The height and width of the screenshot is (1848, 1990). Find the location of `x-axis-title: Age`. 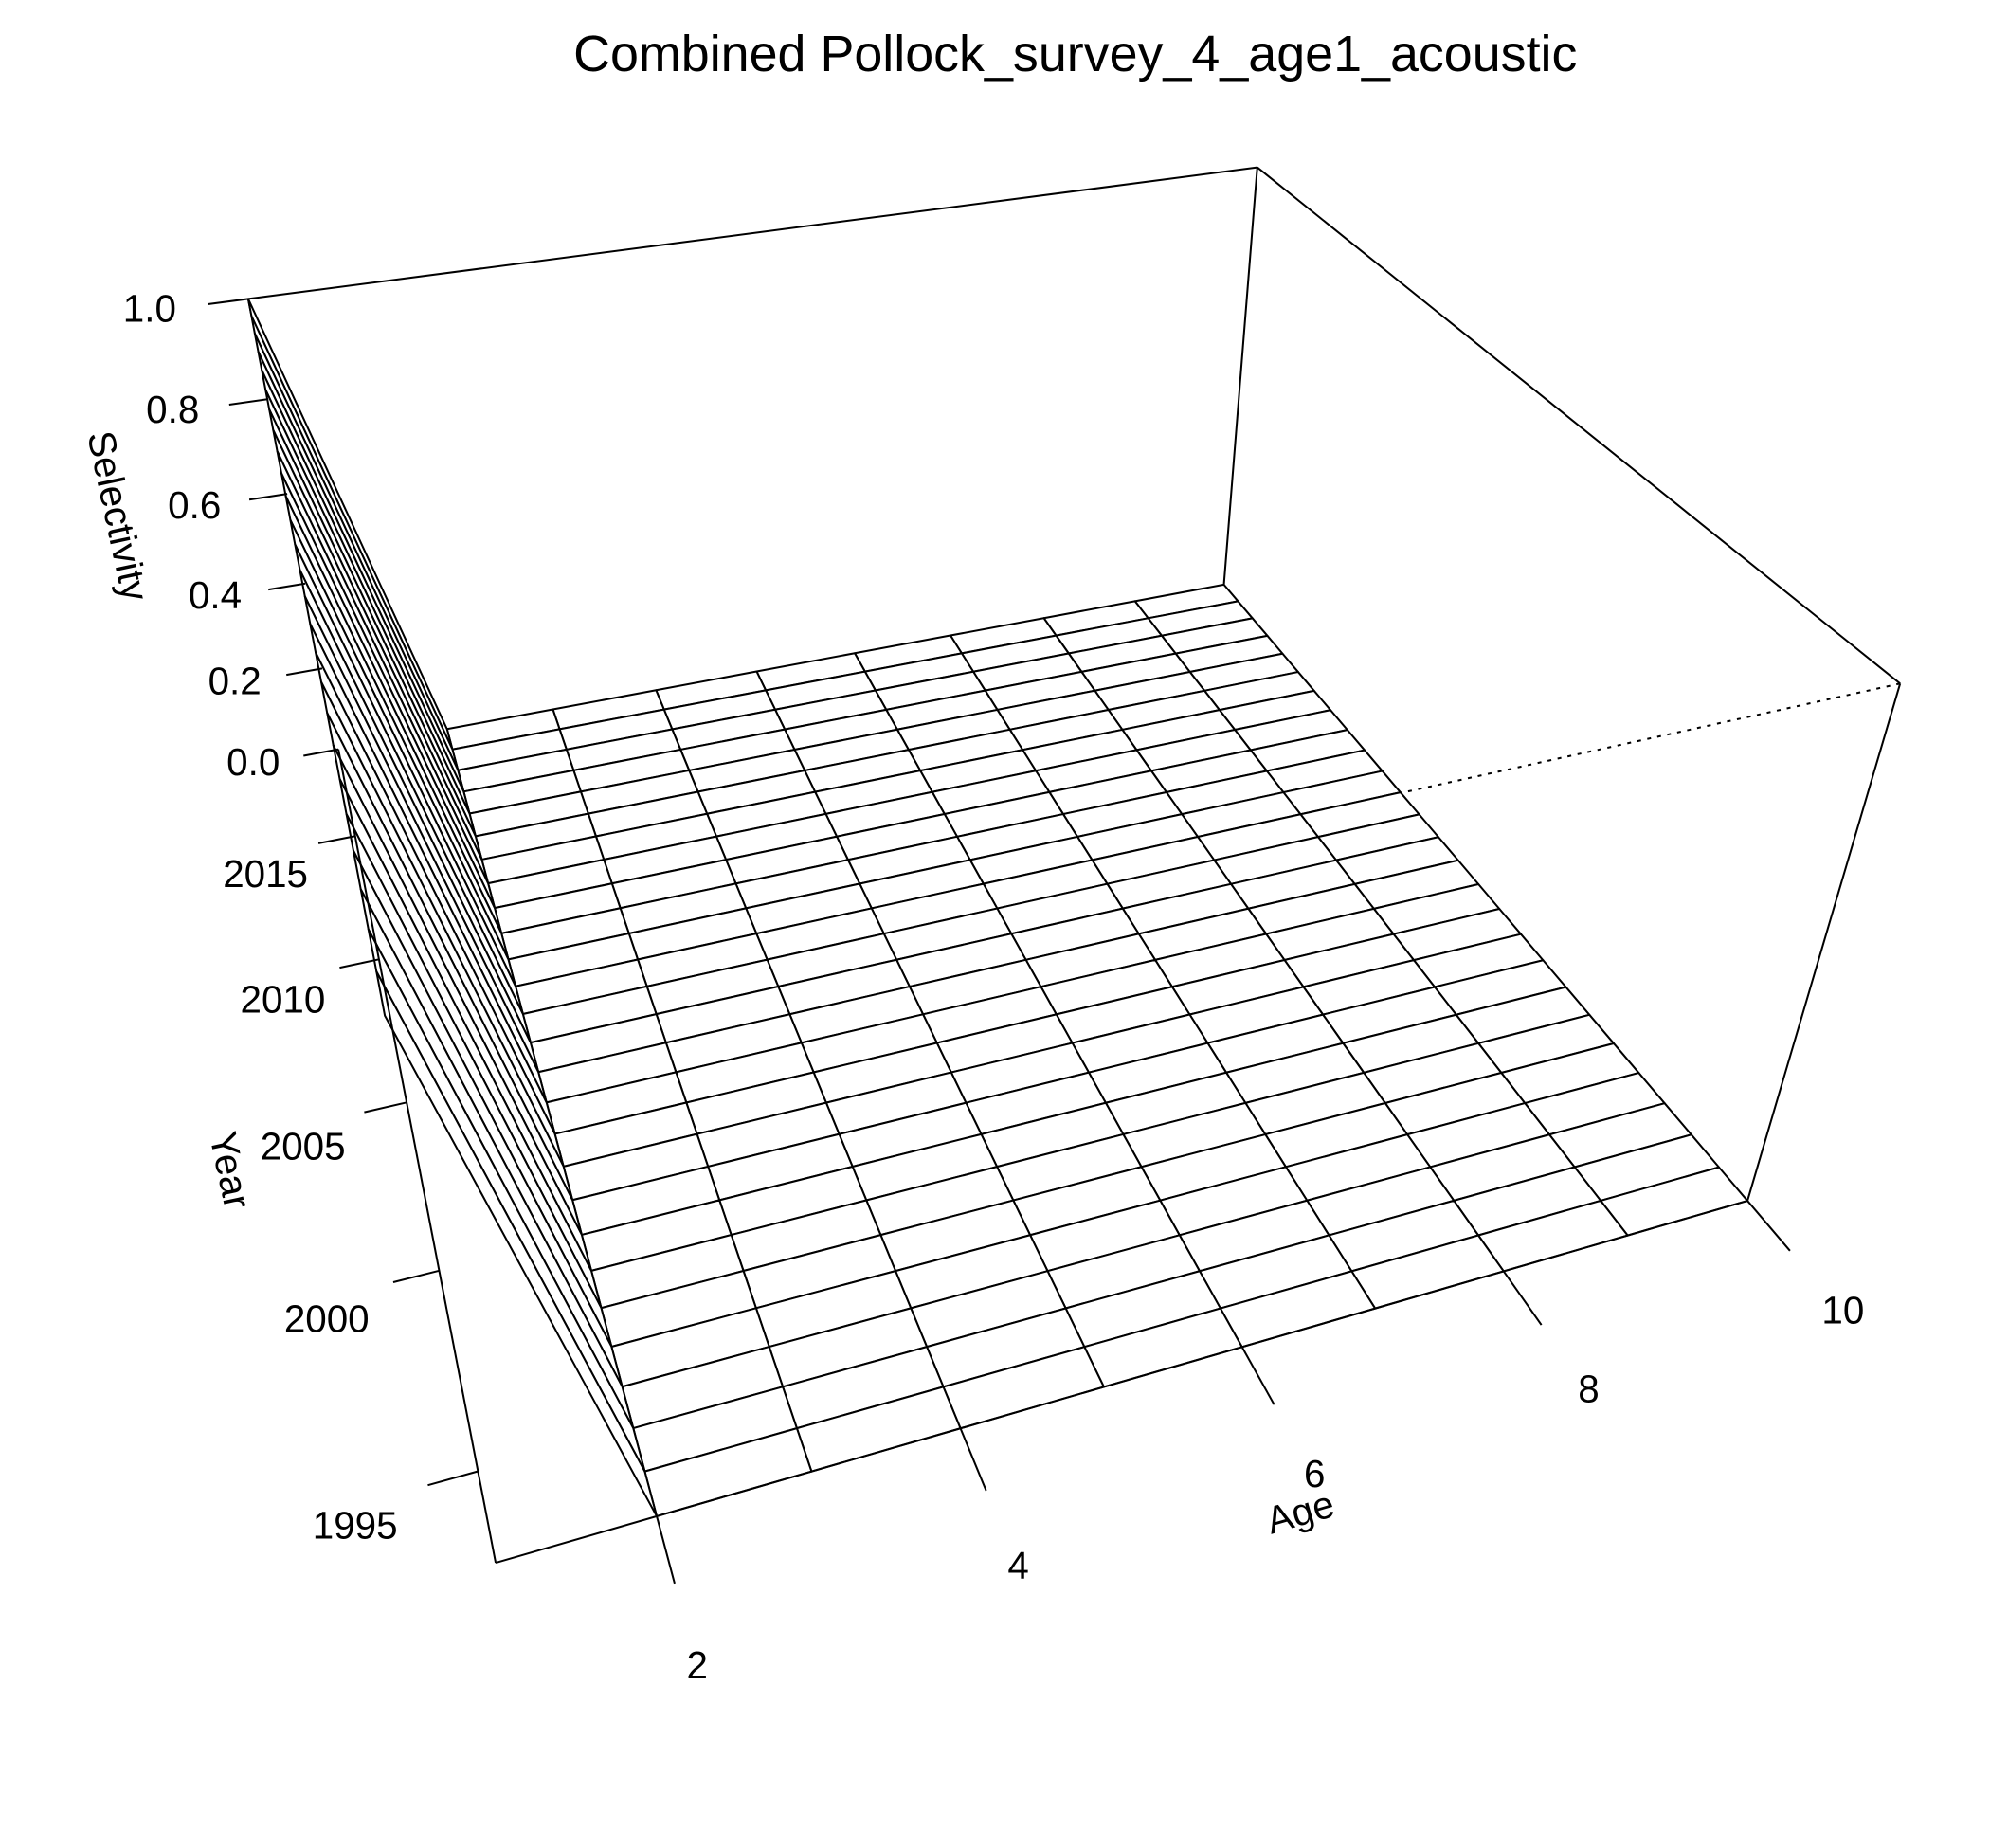

x-axis-title: Age is located at coordinates (1300, 1512).